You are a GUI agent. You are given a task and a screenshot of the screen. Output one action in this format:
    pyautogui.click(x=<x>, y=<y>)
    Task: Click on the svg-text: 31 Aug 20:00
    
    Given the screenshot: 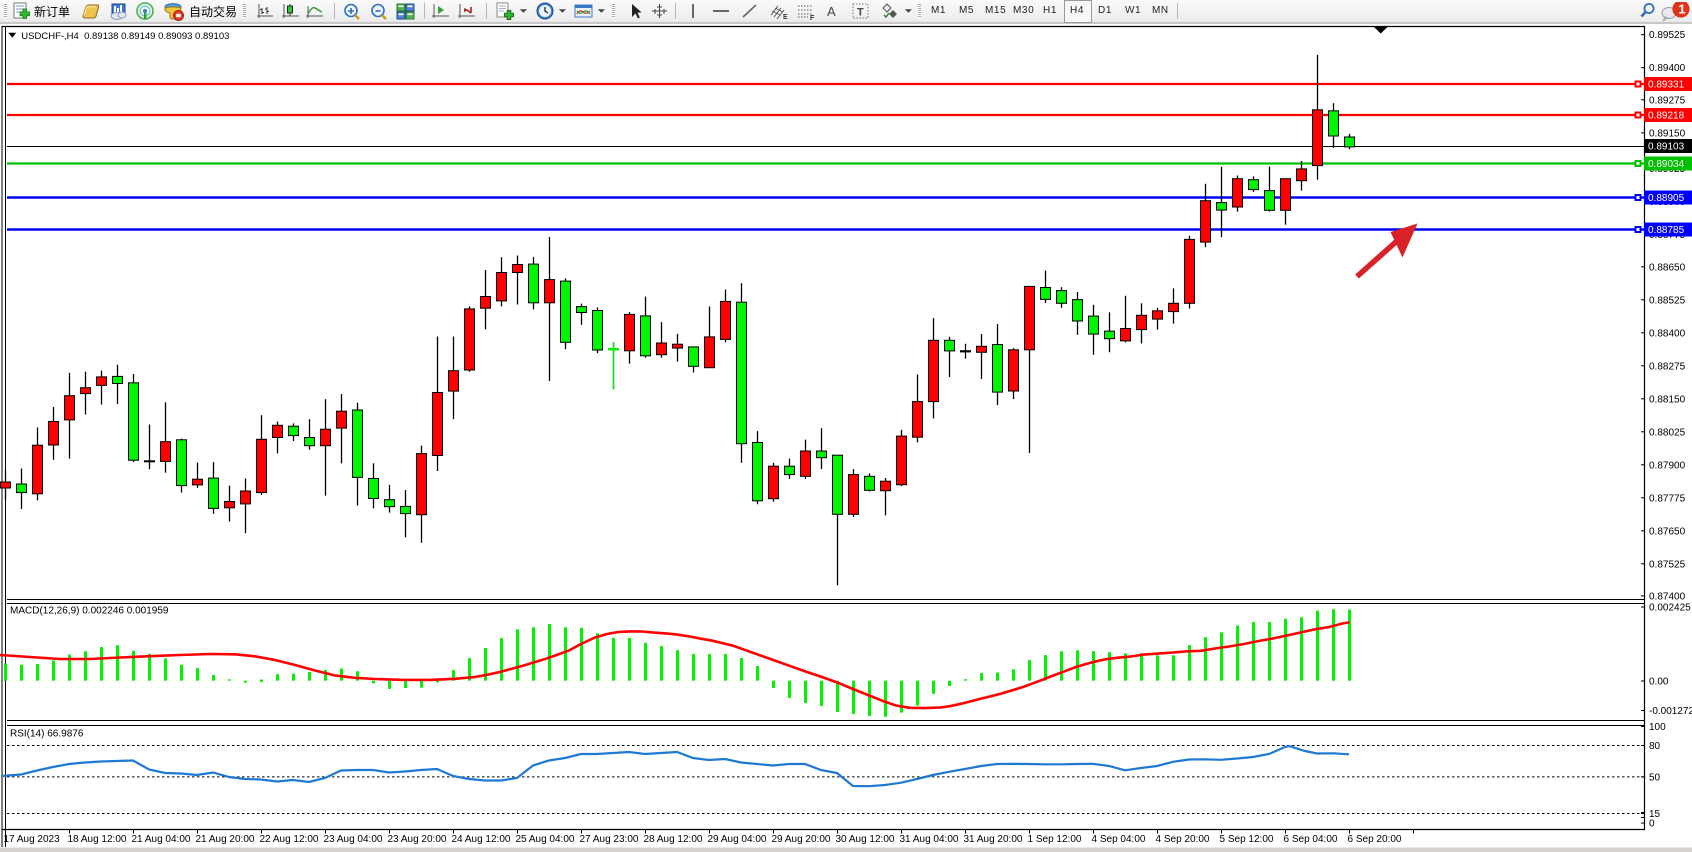 What is the action you would take?
    pyautogui.click(x=993, y=839)
    